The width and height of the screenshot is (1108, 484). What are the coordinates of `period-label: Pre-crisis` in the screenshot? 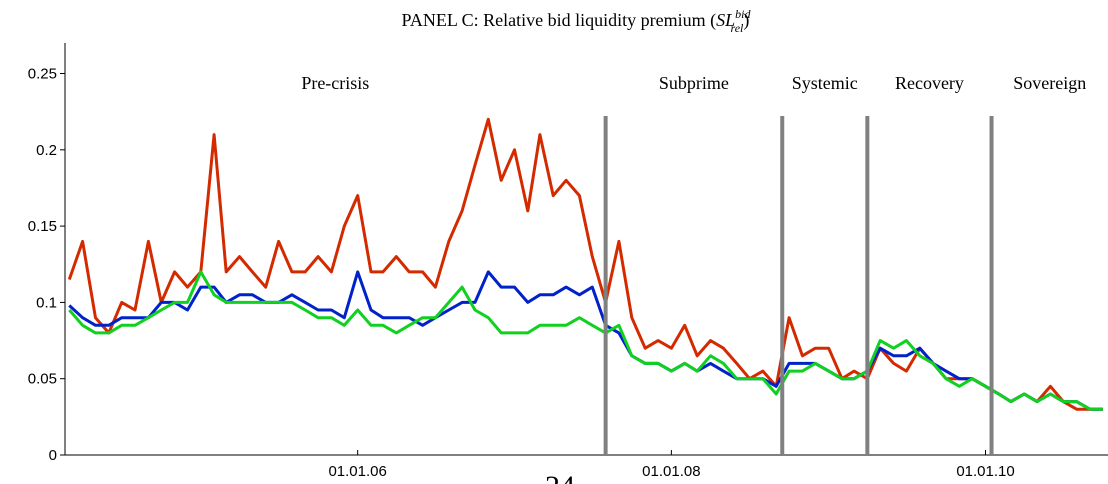 It's located at (335, 83).